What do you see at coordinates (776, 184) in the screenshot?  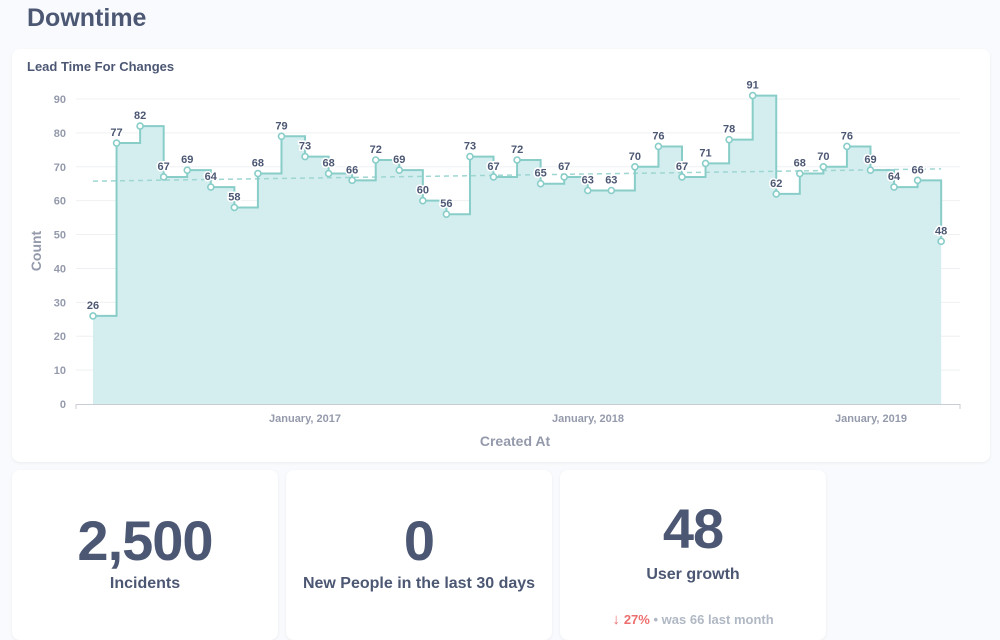 I see `data-label: 62` at bounding box center [776, 184].